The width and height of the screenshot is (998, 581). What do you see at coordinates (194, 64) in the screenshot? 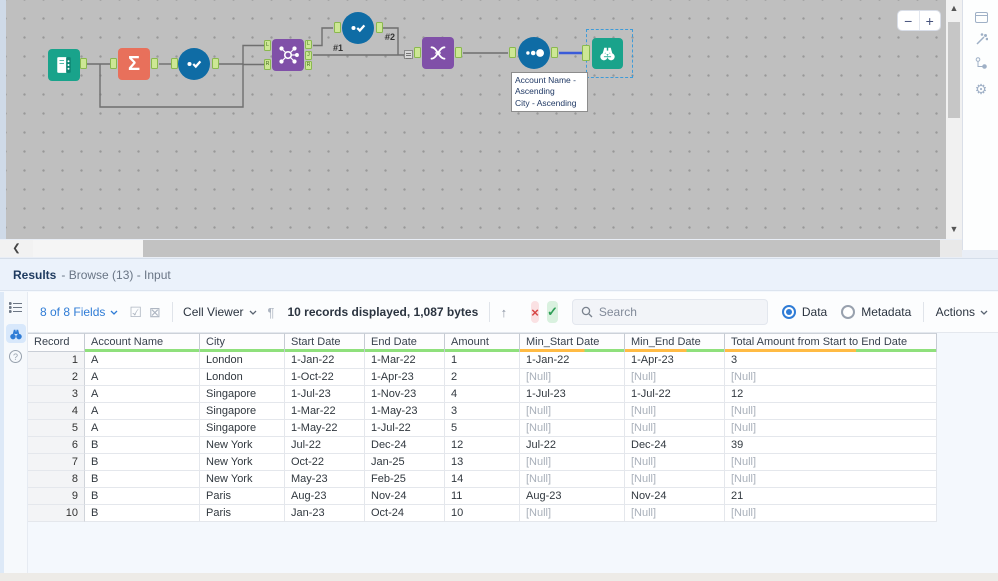
I see `multi-row-formula-tool` at bounding box center [194, 64].